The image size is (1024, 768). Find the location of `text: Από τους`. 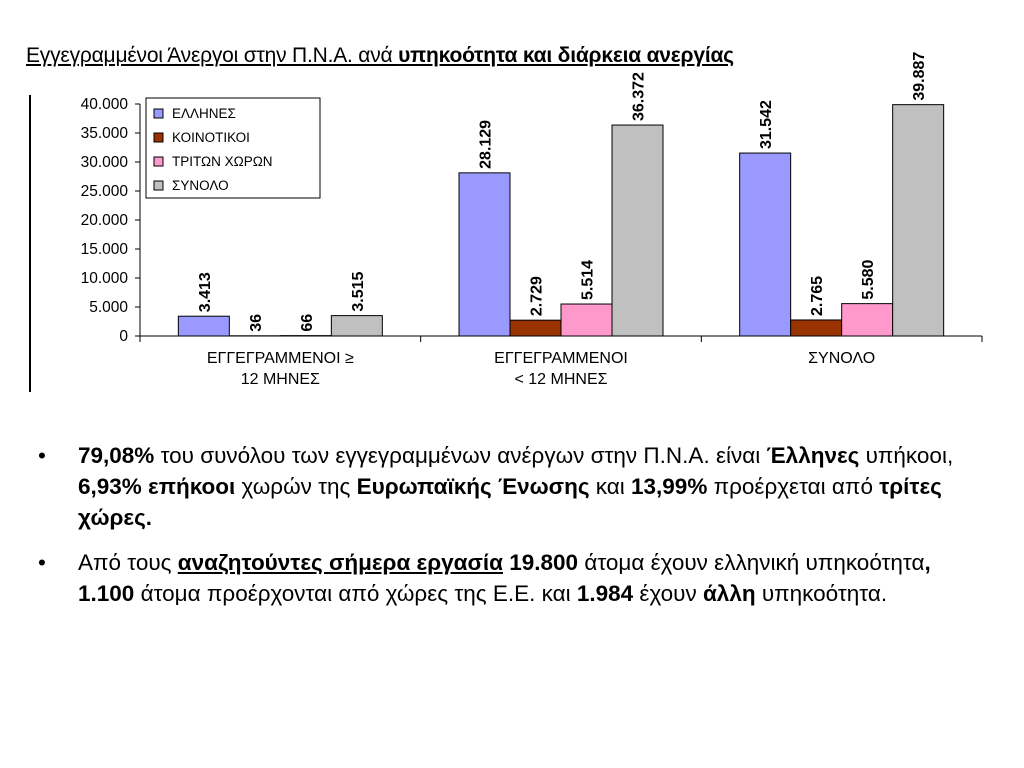

text: Από τους is located at coordinates (128, 562).